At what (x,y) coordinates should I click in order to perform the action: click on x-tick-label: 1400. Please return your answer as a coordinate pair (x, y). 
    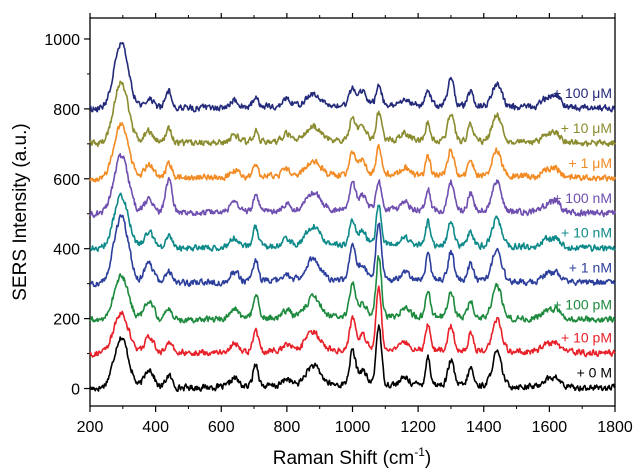
    Looking at the image, I should click on (484, 427).